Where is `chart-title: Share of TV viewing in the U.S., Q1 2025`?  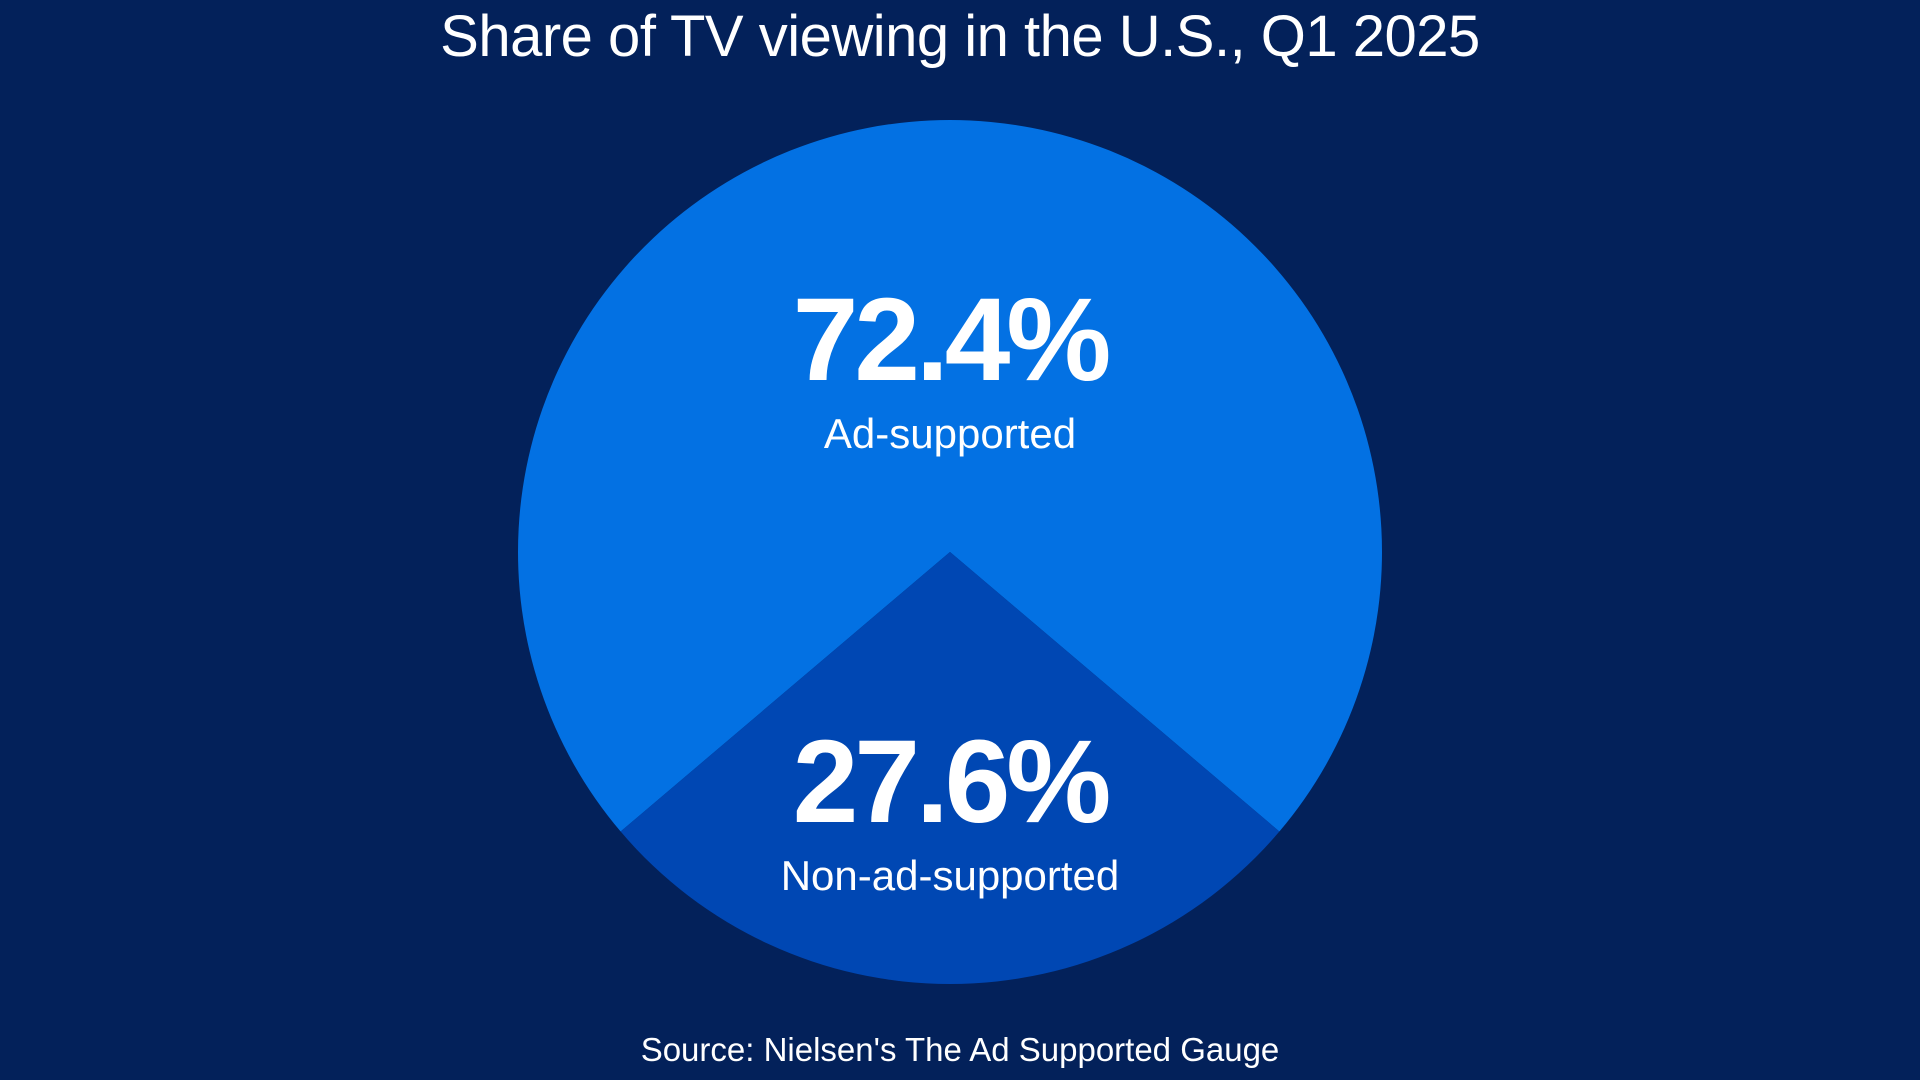 chart-title: Share of TV viewing in the U.S., Q1 2025 is located at coordinates (960, 36).